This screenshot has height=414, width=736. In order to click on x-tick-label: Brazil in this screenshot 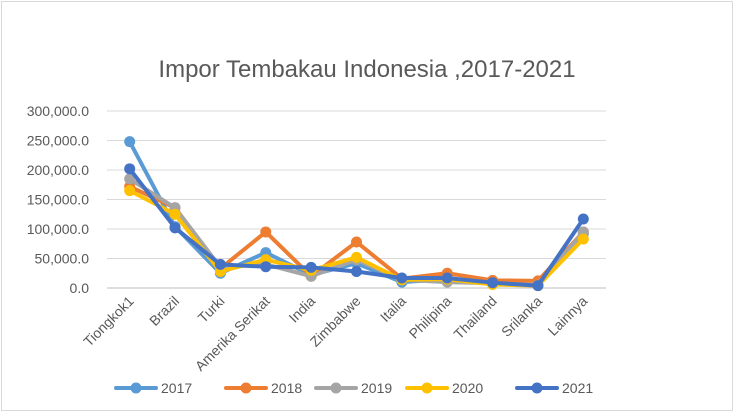, I will do `click(164, 311)`.